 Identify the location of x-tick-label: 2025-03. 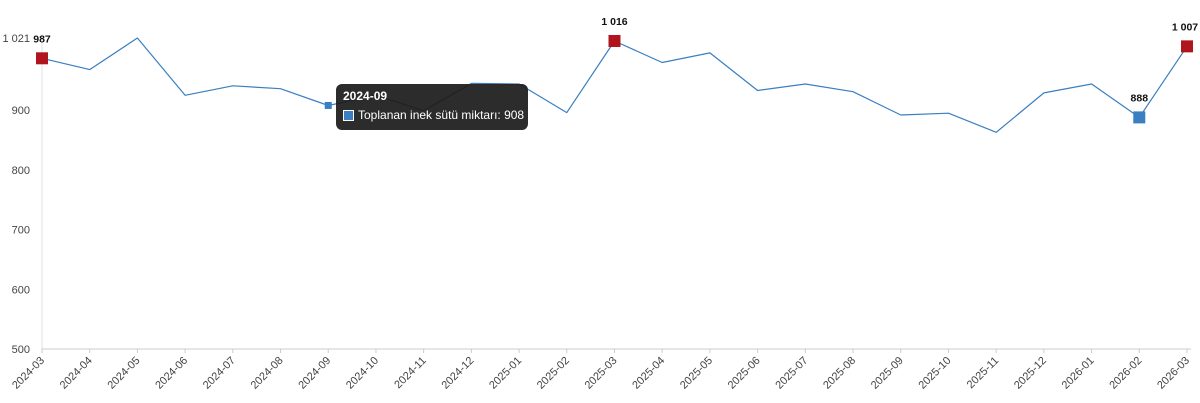
(601, 373).